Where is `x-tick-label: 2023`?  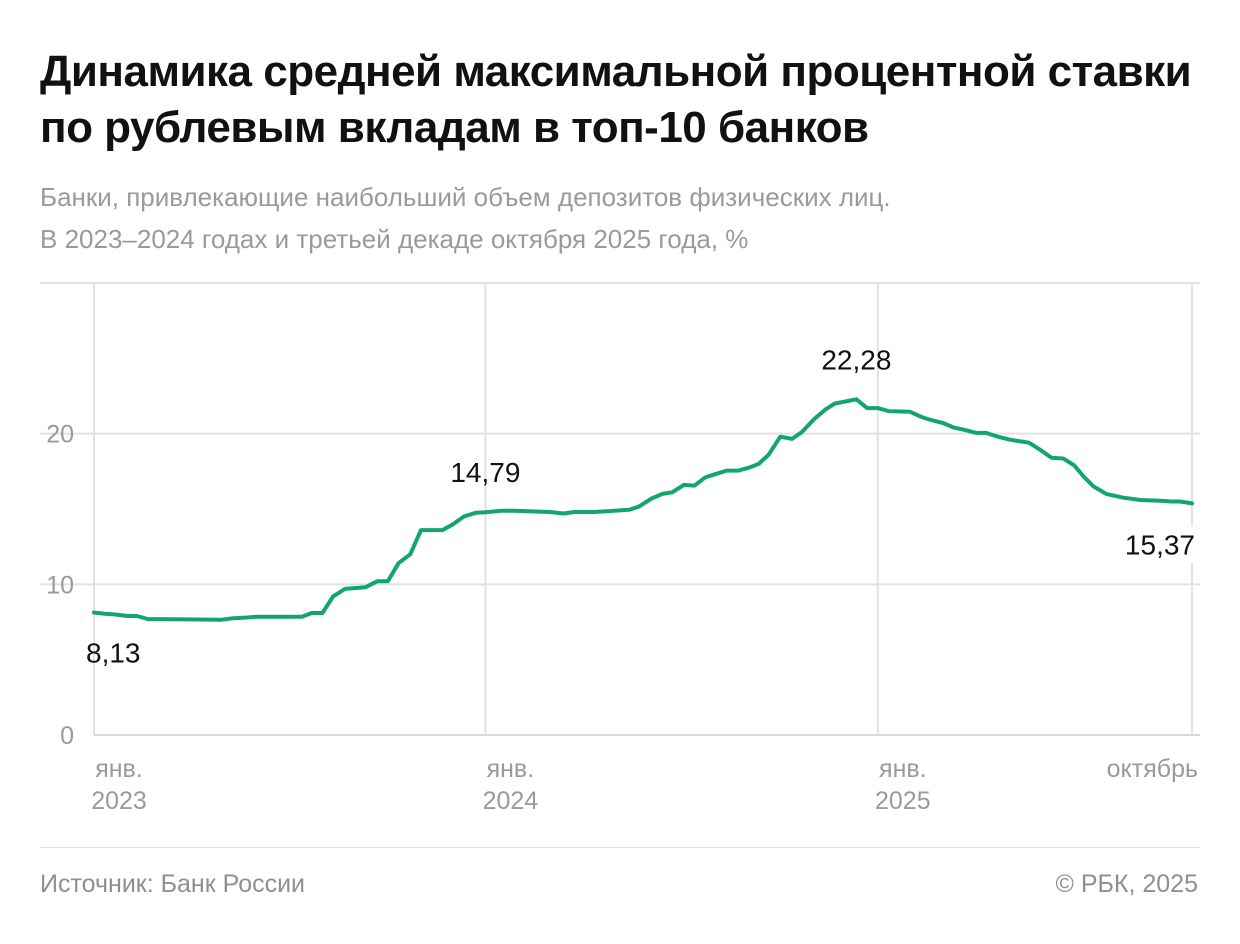
x-tick-label: 2023 is located at coordinates (119, 801).